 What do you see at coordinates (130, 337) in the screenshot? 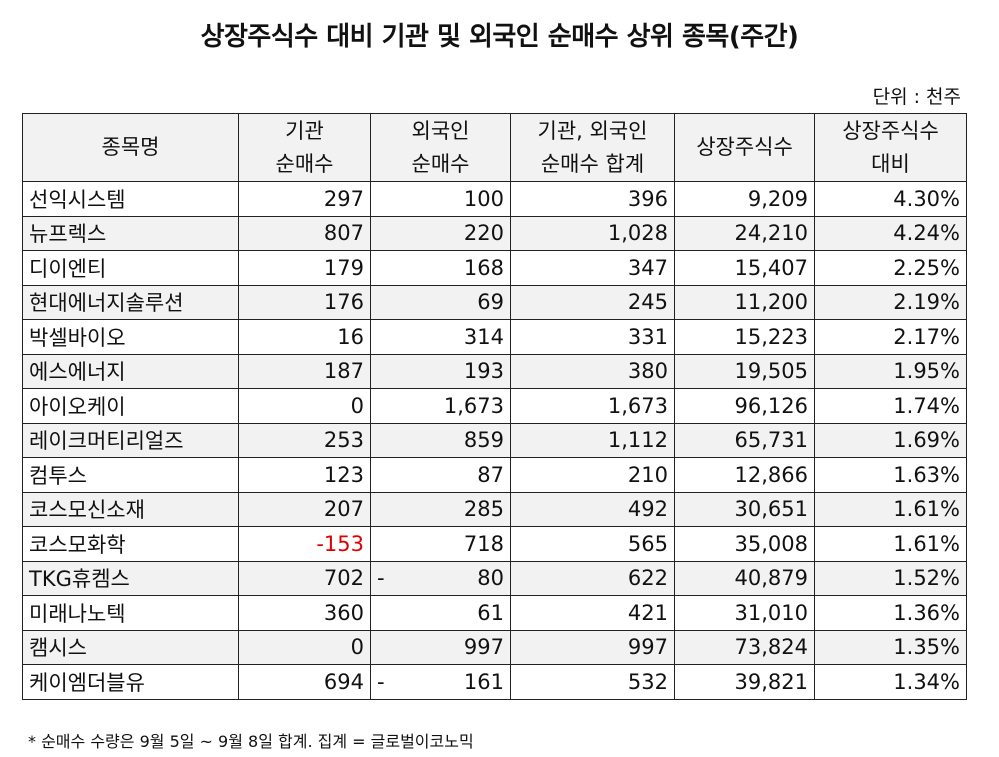
I see `cell-stock-name: 박셀바이오` at bounding box center [130, 337].